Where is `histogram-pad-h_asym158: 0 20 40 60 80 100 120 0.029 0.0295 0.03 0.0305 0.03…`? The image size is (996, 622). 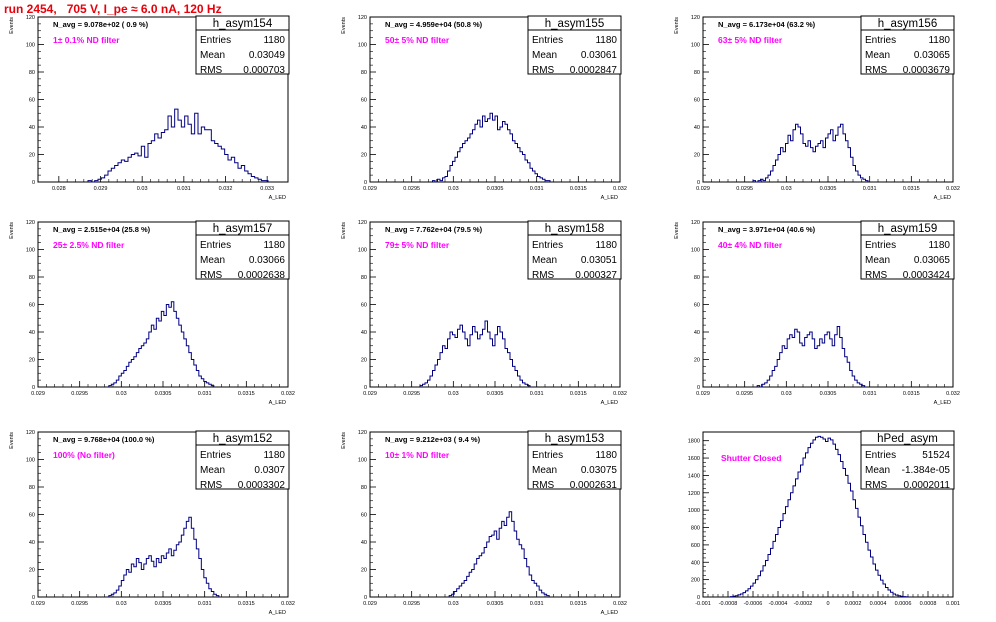 histogram-pad-h_asym158: 0 20 40 60 80 100 120 0.029 0.0295 0.03 0.0305 0.03… is located at coordinates (484, 313).